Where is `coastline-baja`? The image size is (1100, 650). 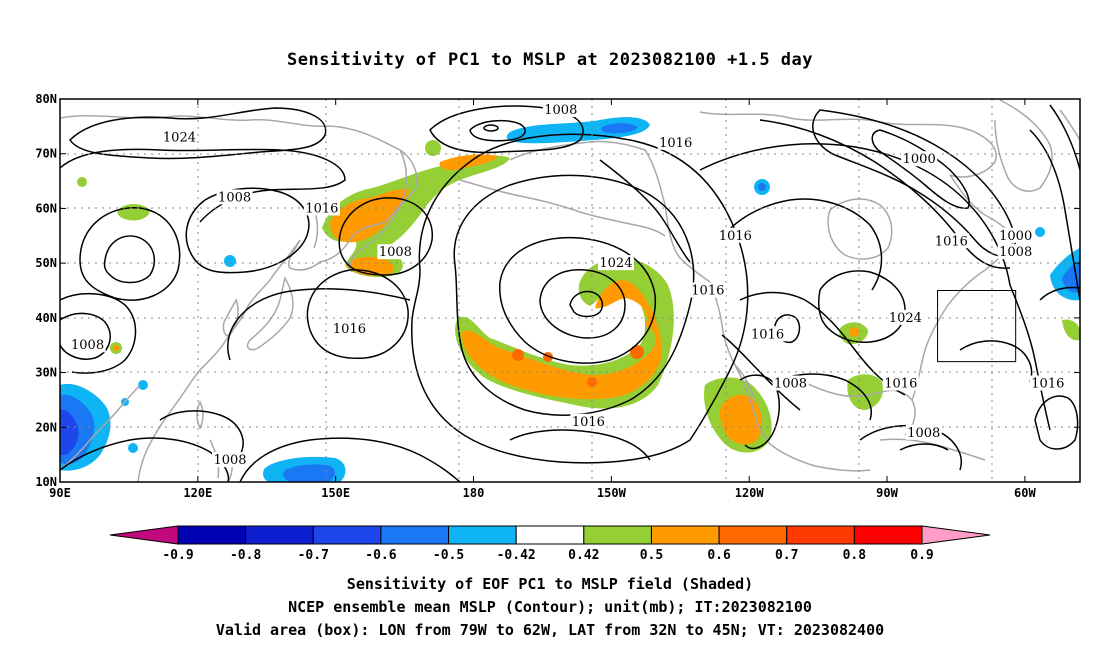 coastline-baja is located at coordinates (745, 383).